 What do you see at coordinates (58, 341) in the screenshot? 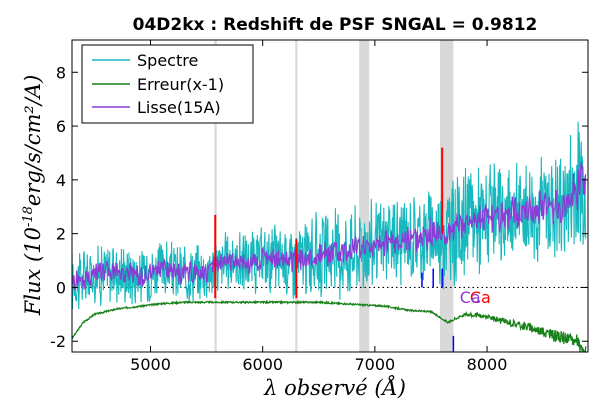
I see `y-tick-label-0: -2` at bounding box center [58, 341].